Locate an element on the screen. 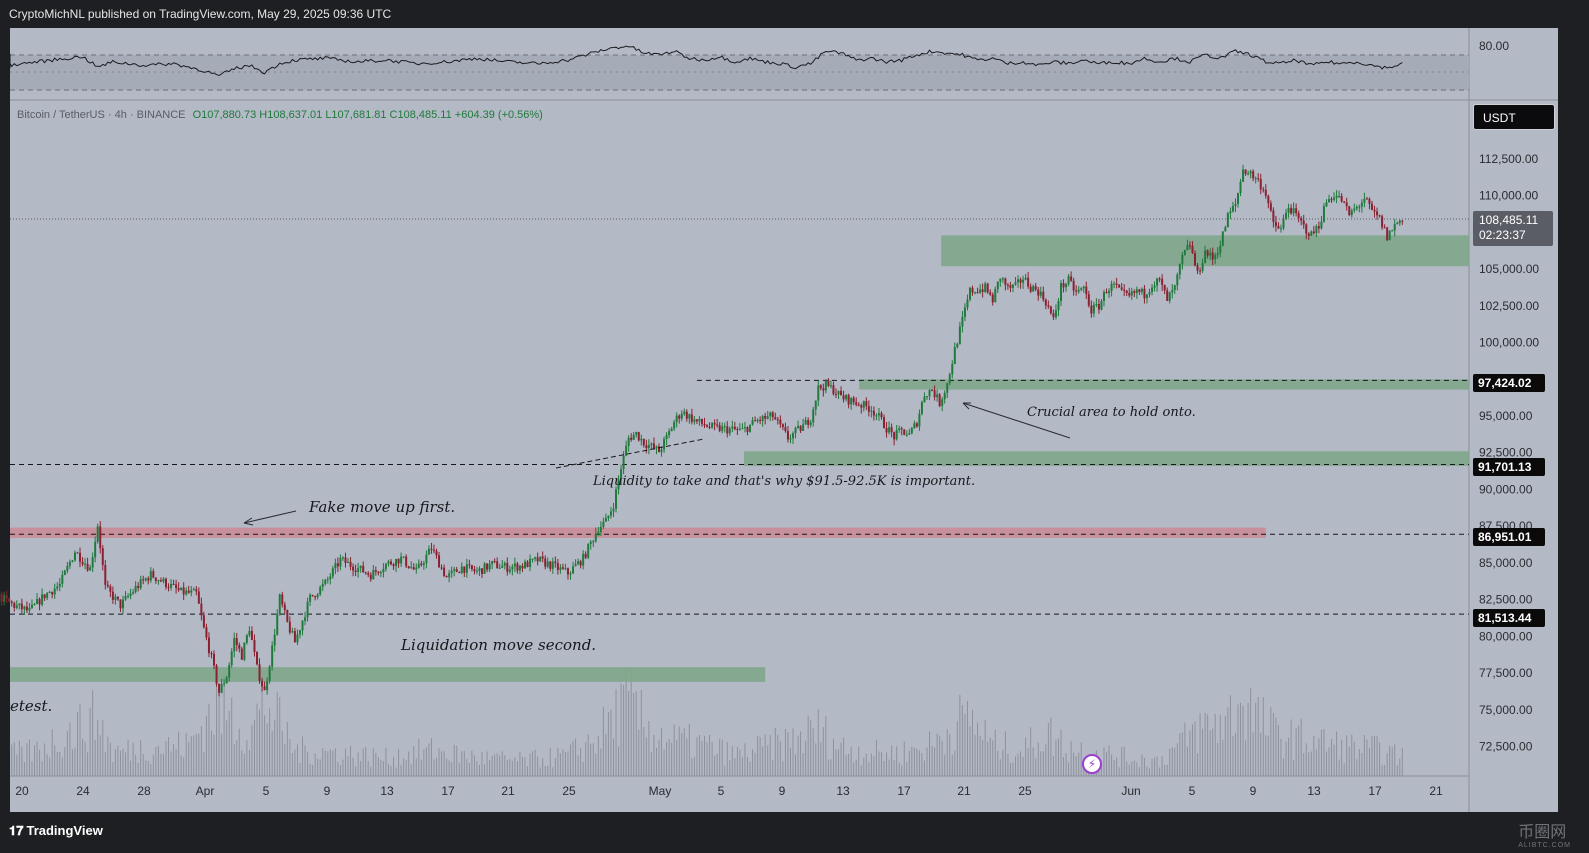 The image size is (1589, 853). candle-countdown: 02:23:37 is located at coordinates (1502, 235).